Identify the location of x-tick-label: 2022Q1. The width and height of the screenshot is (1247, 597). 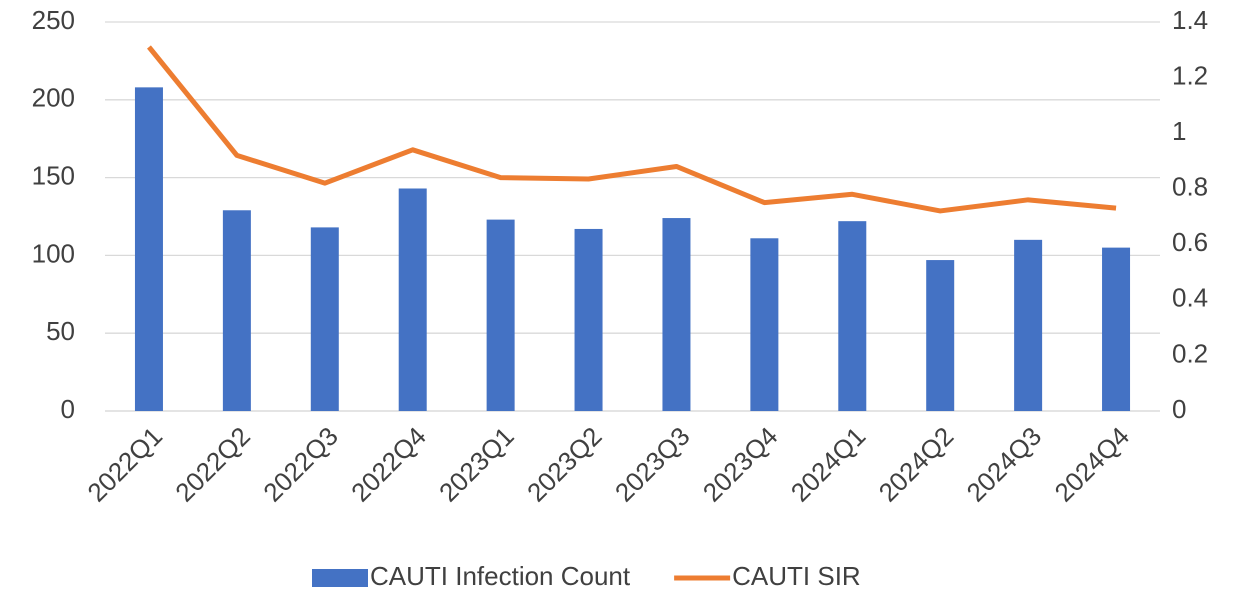
(124, 464).